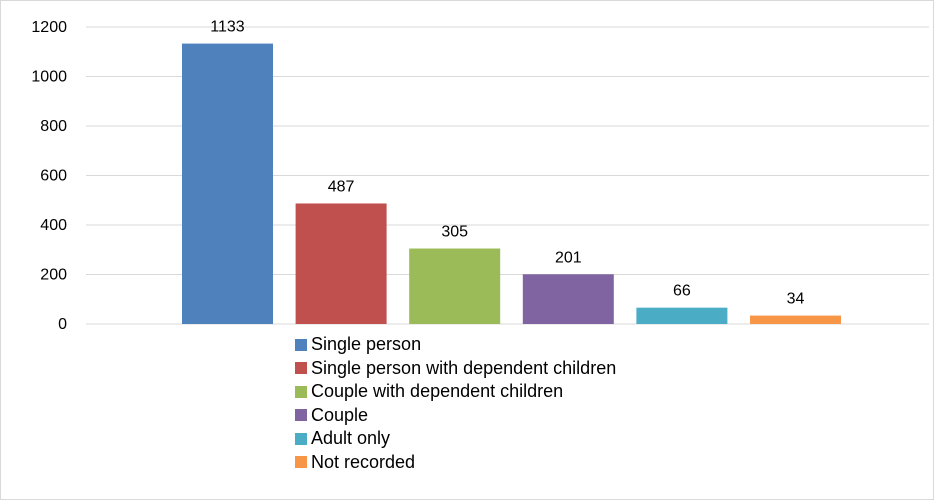  What do you see at coordinates (227, 184) in the screenshot?
I see `bar-single-person` at bounding box center [227, 184].